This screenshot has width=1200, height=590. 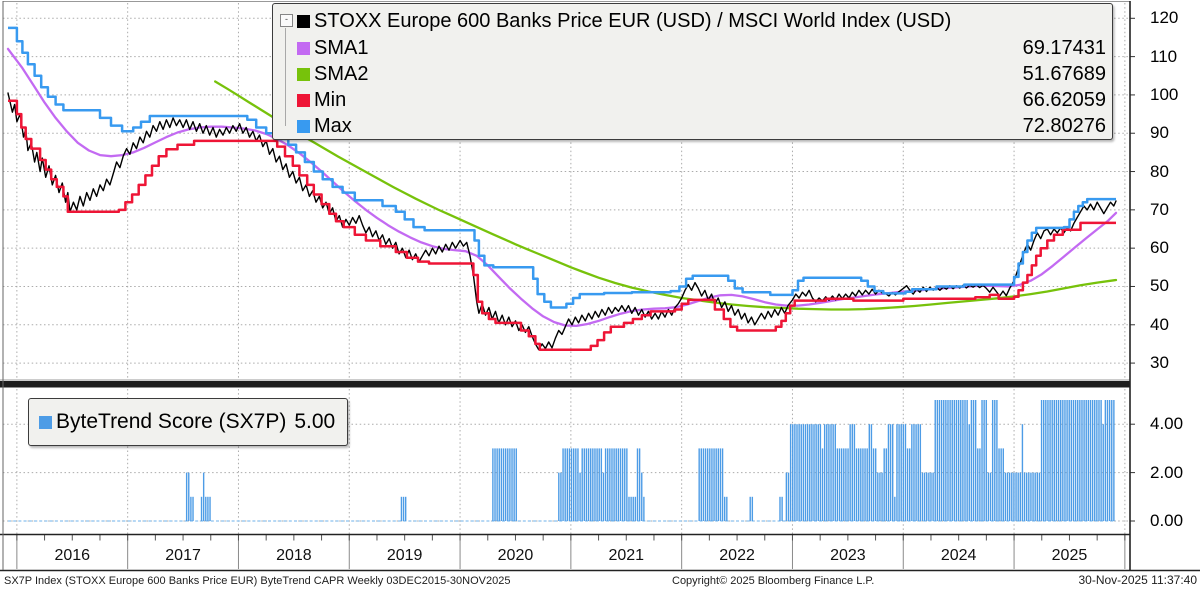 What do you see at coordinates (315, 421) in the screenshot?
I see `bytetrend-value: 5.00` at bounding box center [315, 421].